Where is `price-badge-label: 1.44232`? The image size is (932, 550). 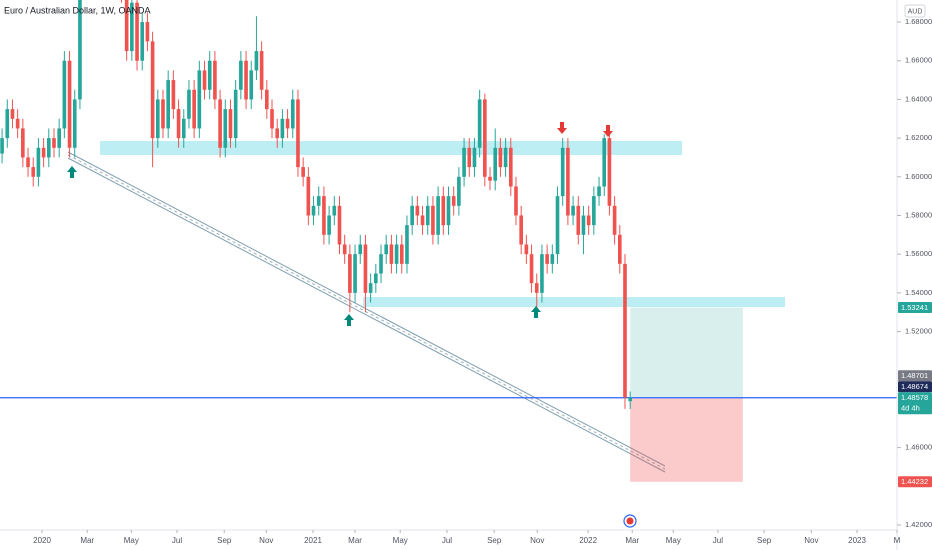
price-badge-label: 1.44232 is located at coordinates (914, 481).